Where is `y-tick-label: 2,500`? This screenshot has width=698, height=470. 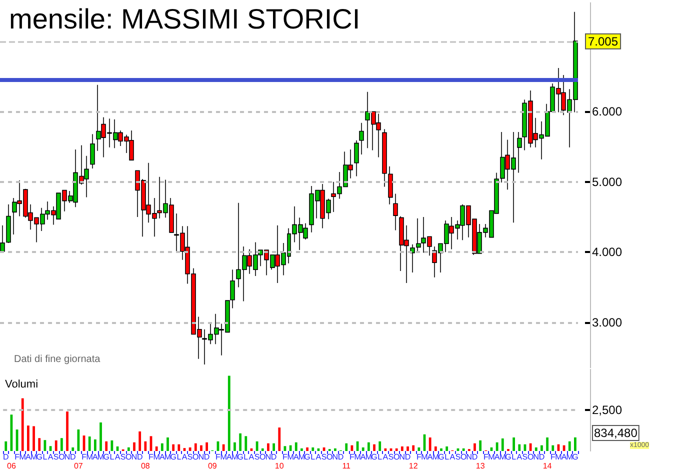 y-tick-label: 2,500 is located at coordinates (607, 410).